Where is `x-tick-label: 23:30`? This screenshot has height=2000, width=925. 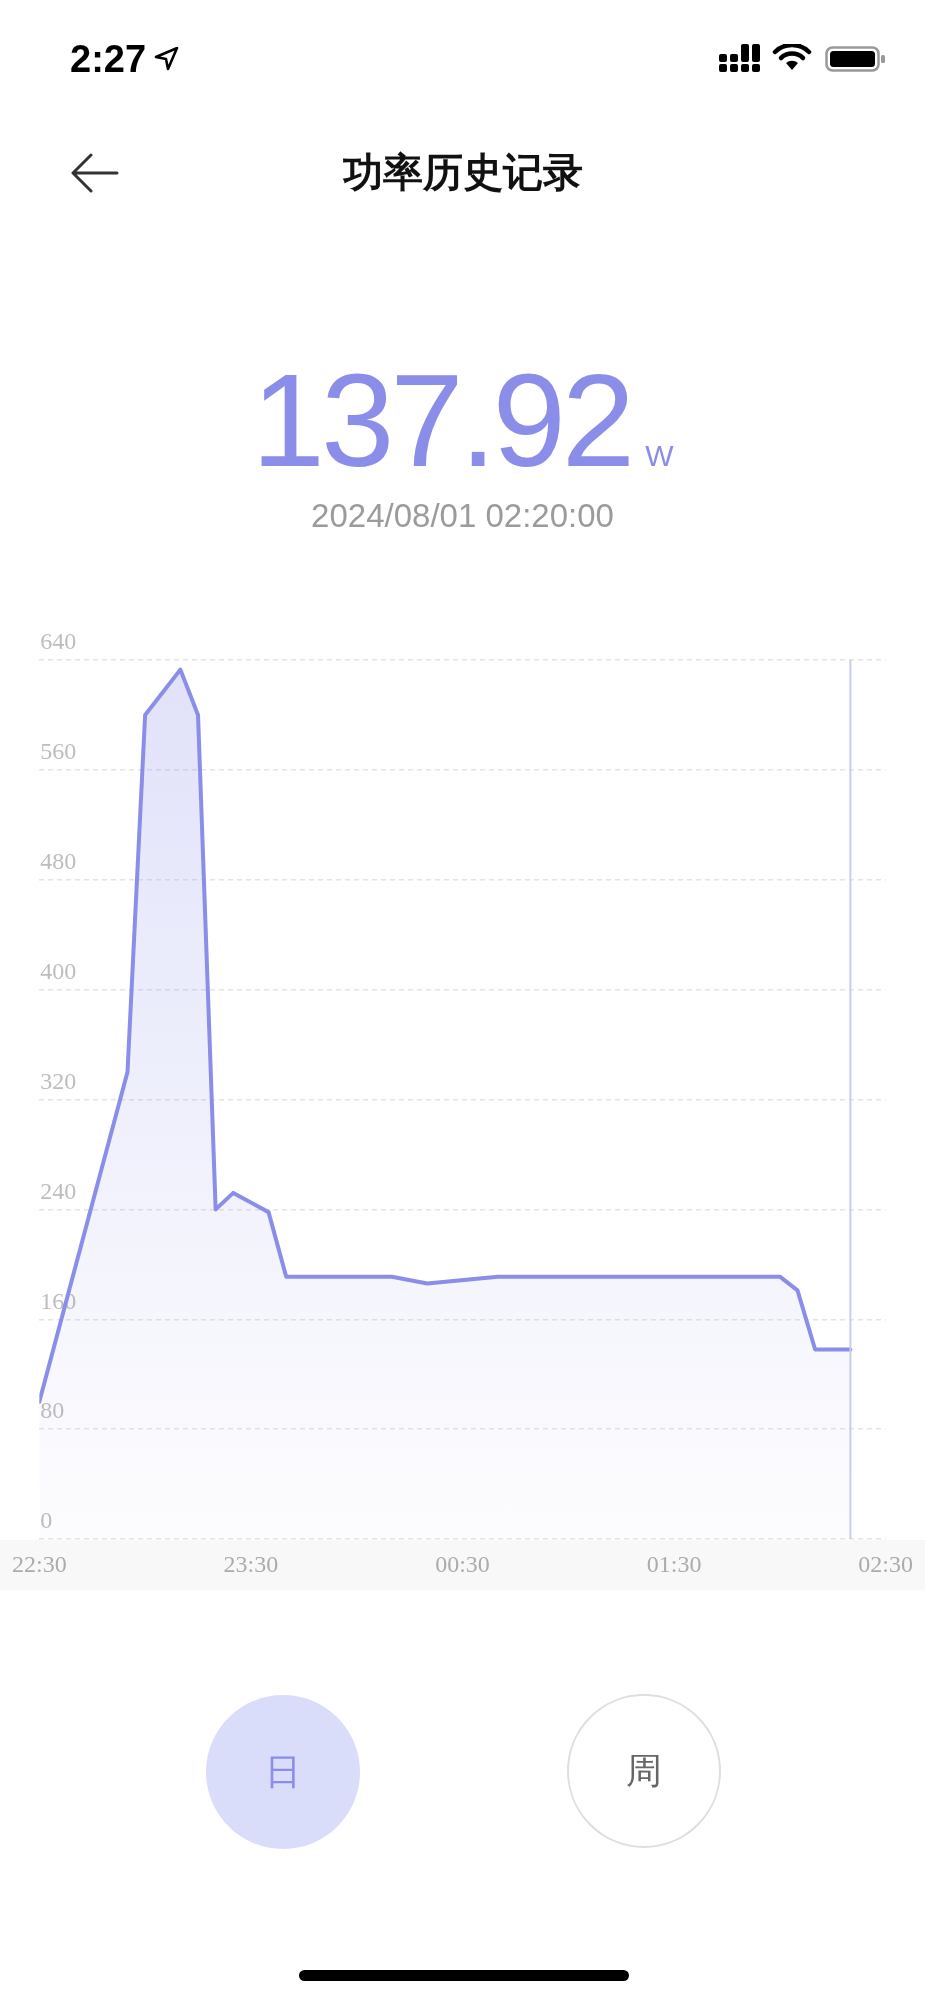 x-tick-label: 23:30 is located at coordinates (251, 1563).